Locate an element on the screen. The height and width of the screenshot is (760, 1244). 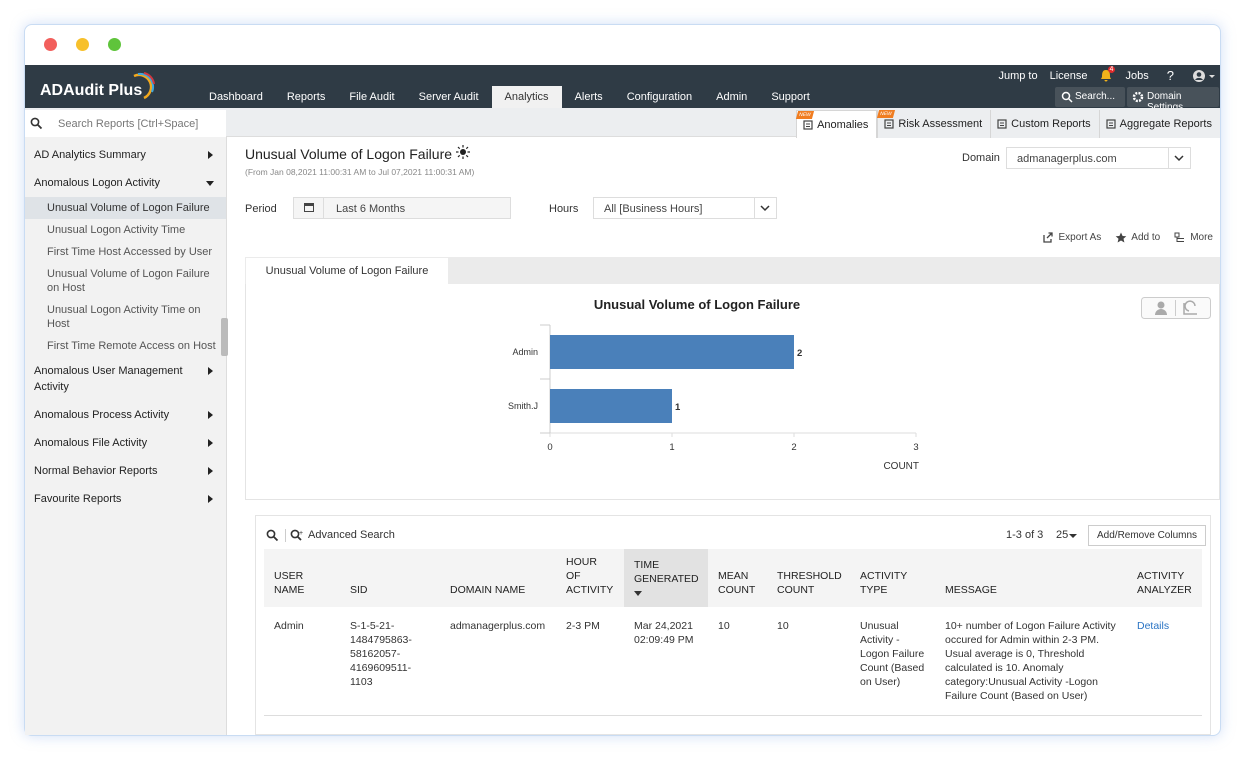
details-link: Details is located at coordinates (1164, 661).